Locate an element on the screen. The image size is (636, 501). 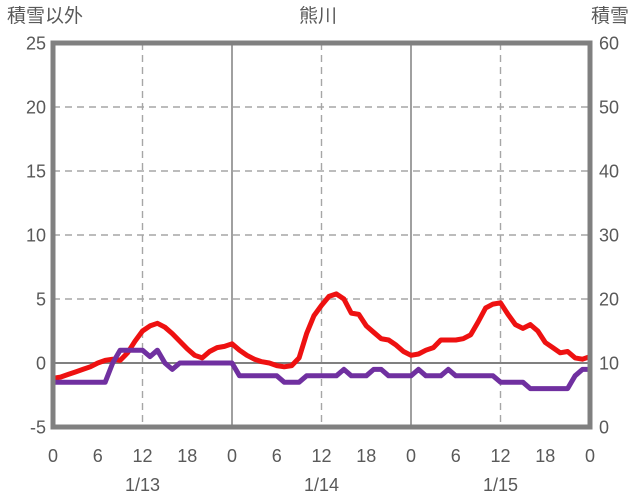
left-axis-tick-label: 25 is located at coordinates (36, 44).